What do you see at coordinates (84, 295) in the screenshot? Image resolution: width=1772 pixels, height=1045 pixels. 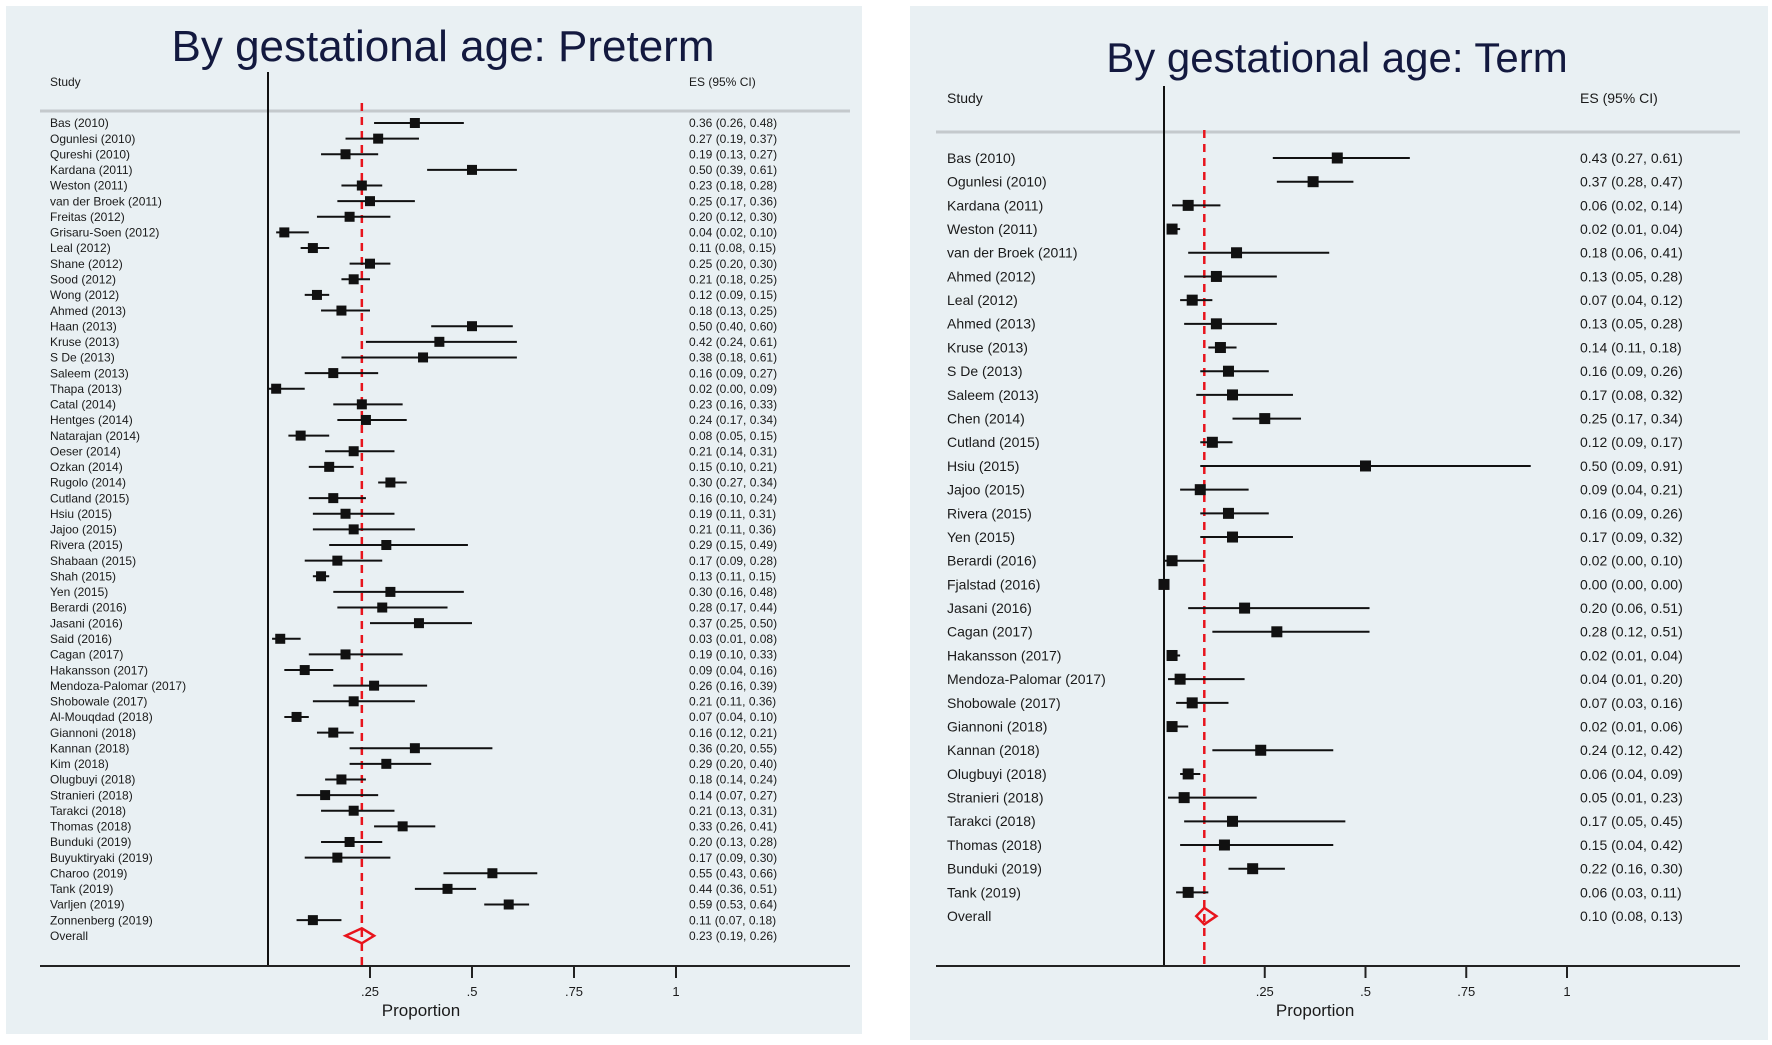 I see `study-label: Wong (2012)` at bounding box center [84, 295].